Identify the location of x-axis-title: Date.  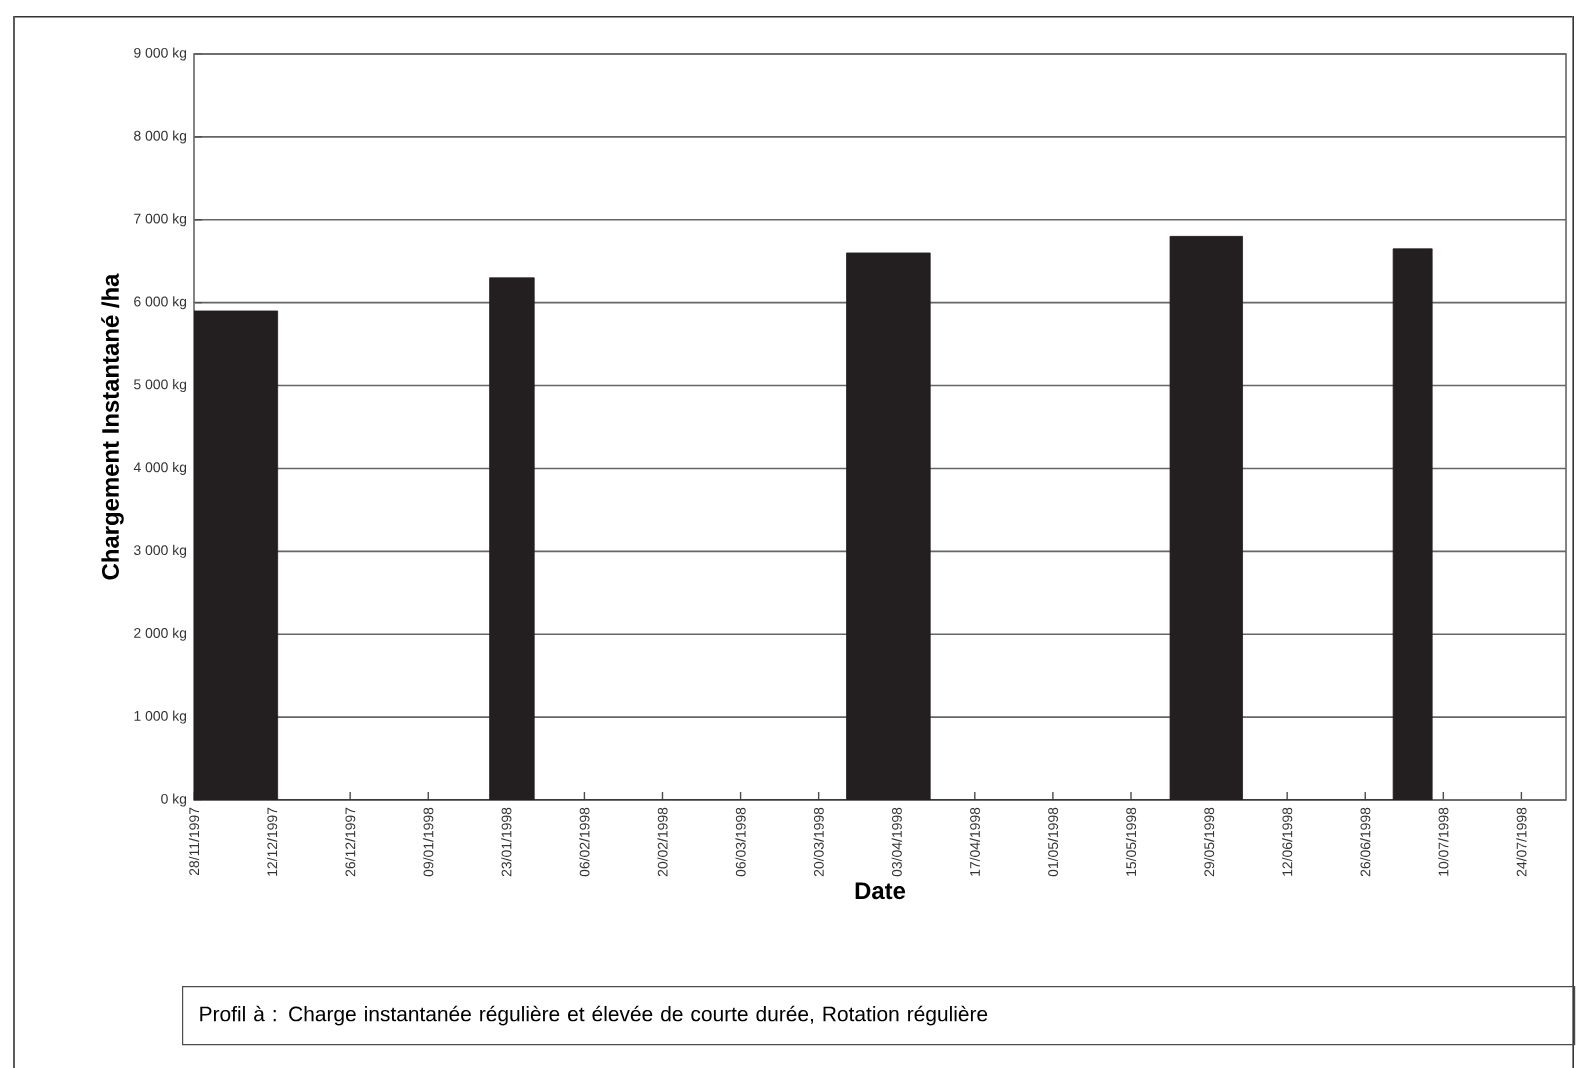
(880, 891).